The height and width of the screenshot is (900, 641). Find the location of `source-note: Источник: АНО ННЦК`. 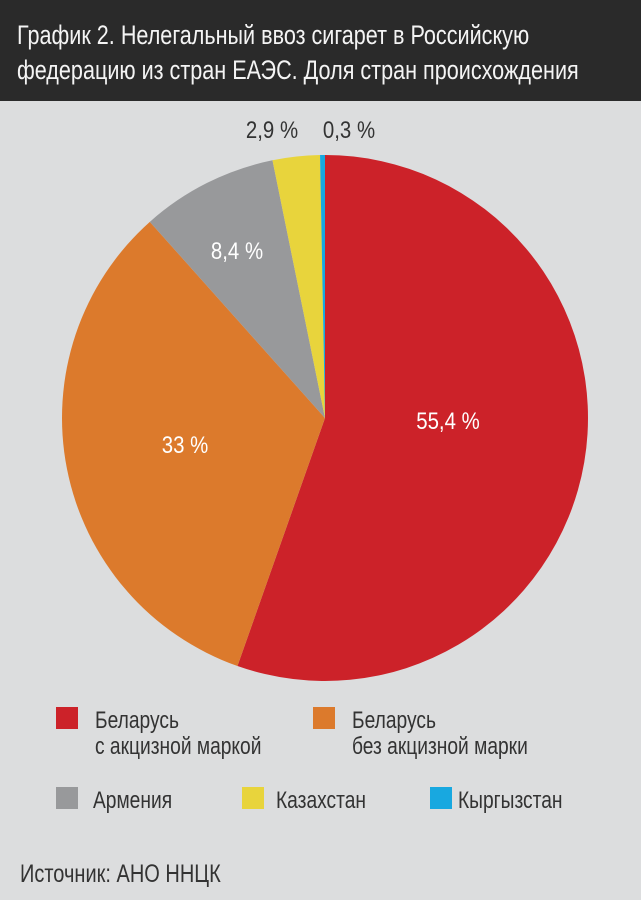

source-note: Источник: АНО ННЦК is located at coordinates (120, 874).